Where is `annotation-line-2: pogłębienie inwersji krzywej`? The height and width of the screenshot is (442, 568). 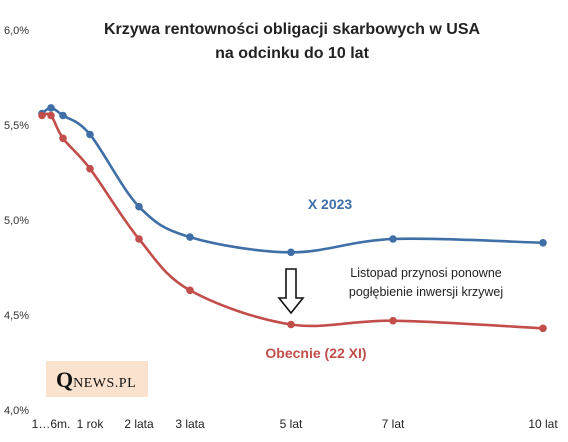 annotation-line-2: pogłębienie inwersji krzywej is located at coordinates (426, 292).